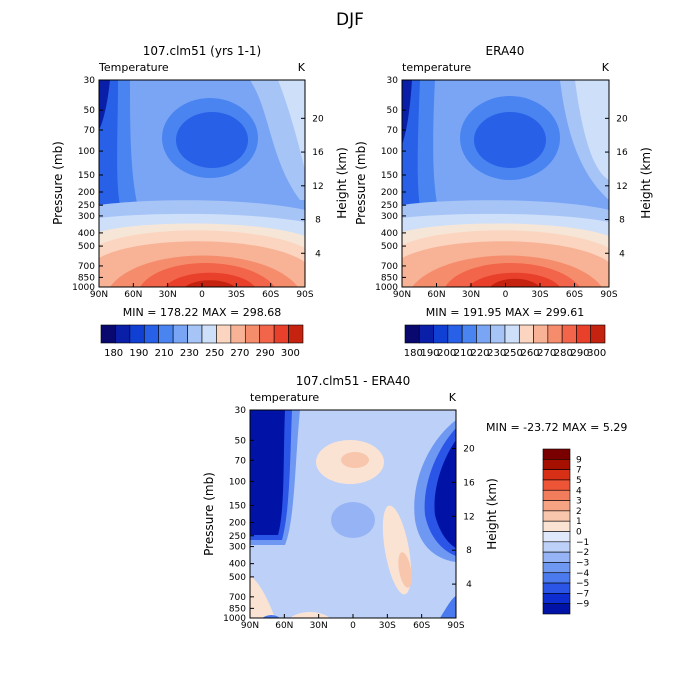 The image size is (700, 700). What do you see at coordinates (405, 570) in the screenshot?
I see `fill-warm-mid-core` at bounding box center [405, 570].